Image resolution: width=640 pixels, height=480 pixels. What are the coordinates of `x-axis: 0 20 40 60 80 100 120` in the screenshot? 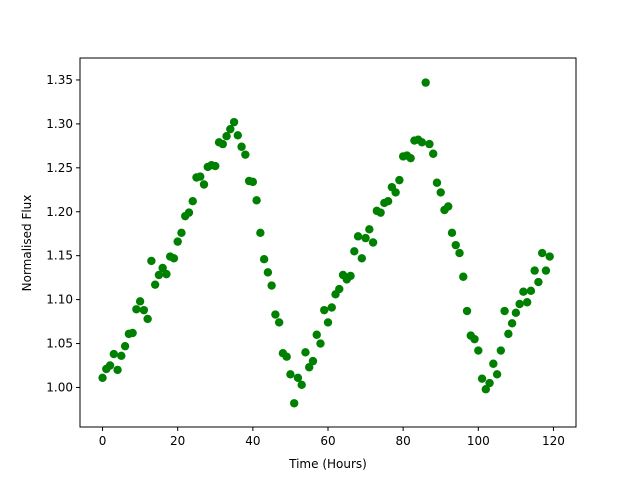 It's located at (332, 437).